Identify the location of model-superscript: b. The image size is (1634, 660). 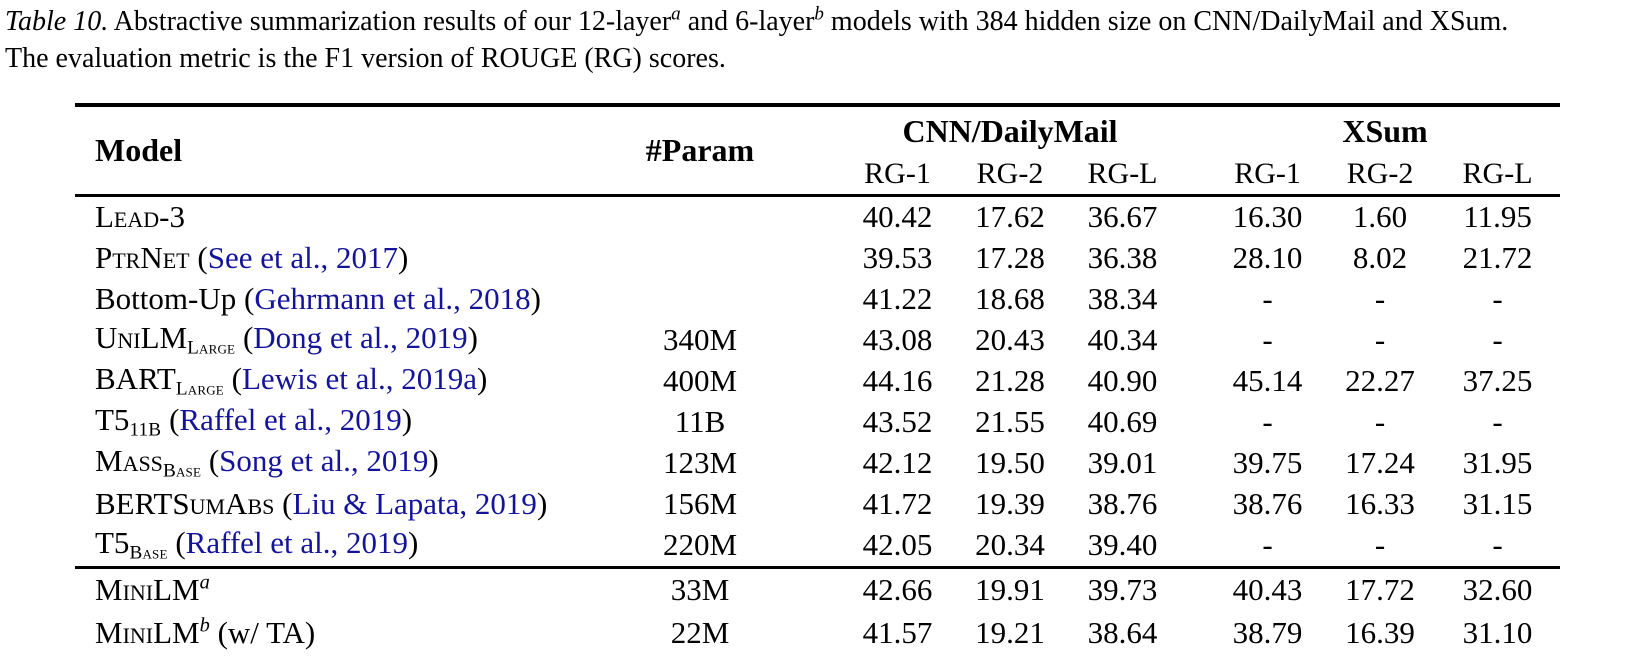
(204, 625).